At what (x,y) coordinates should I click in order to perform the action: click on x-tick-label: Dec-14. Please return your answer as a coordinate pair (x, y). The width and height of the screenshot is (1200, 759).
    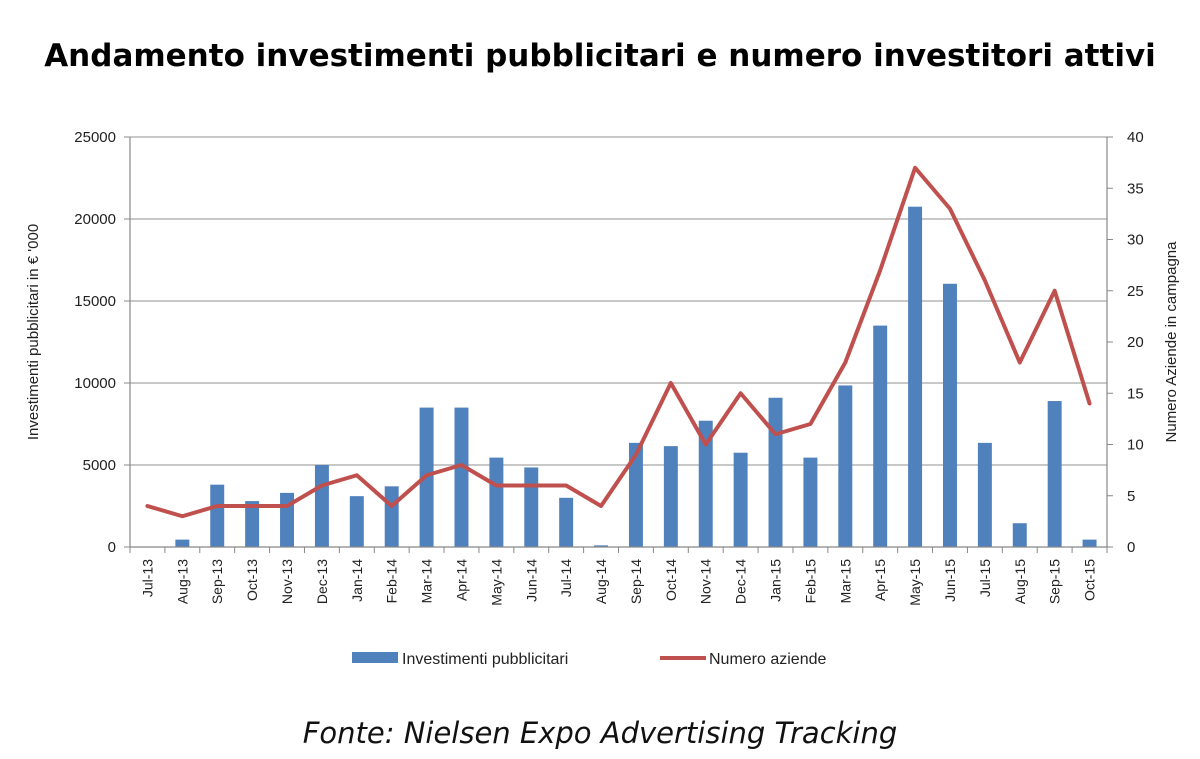
    Looking at the image, I should click on (741, 581).